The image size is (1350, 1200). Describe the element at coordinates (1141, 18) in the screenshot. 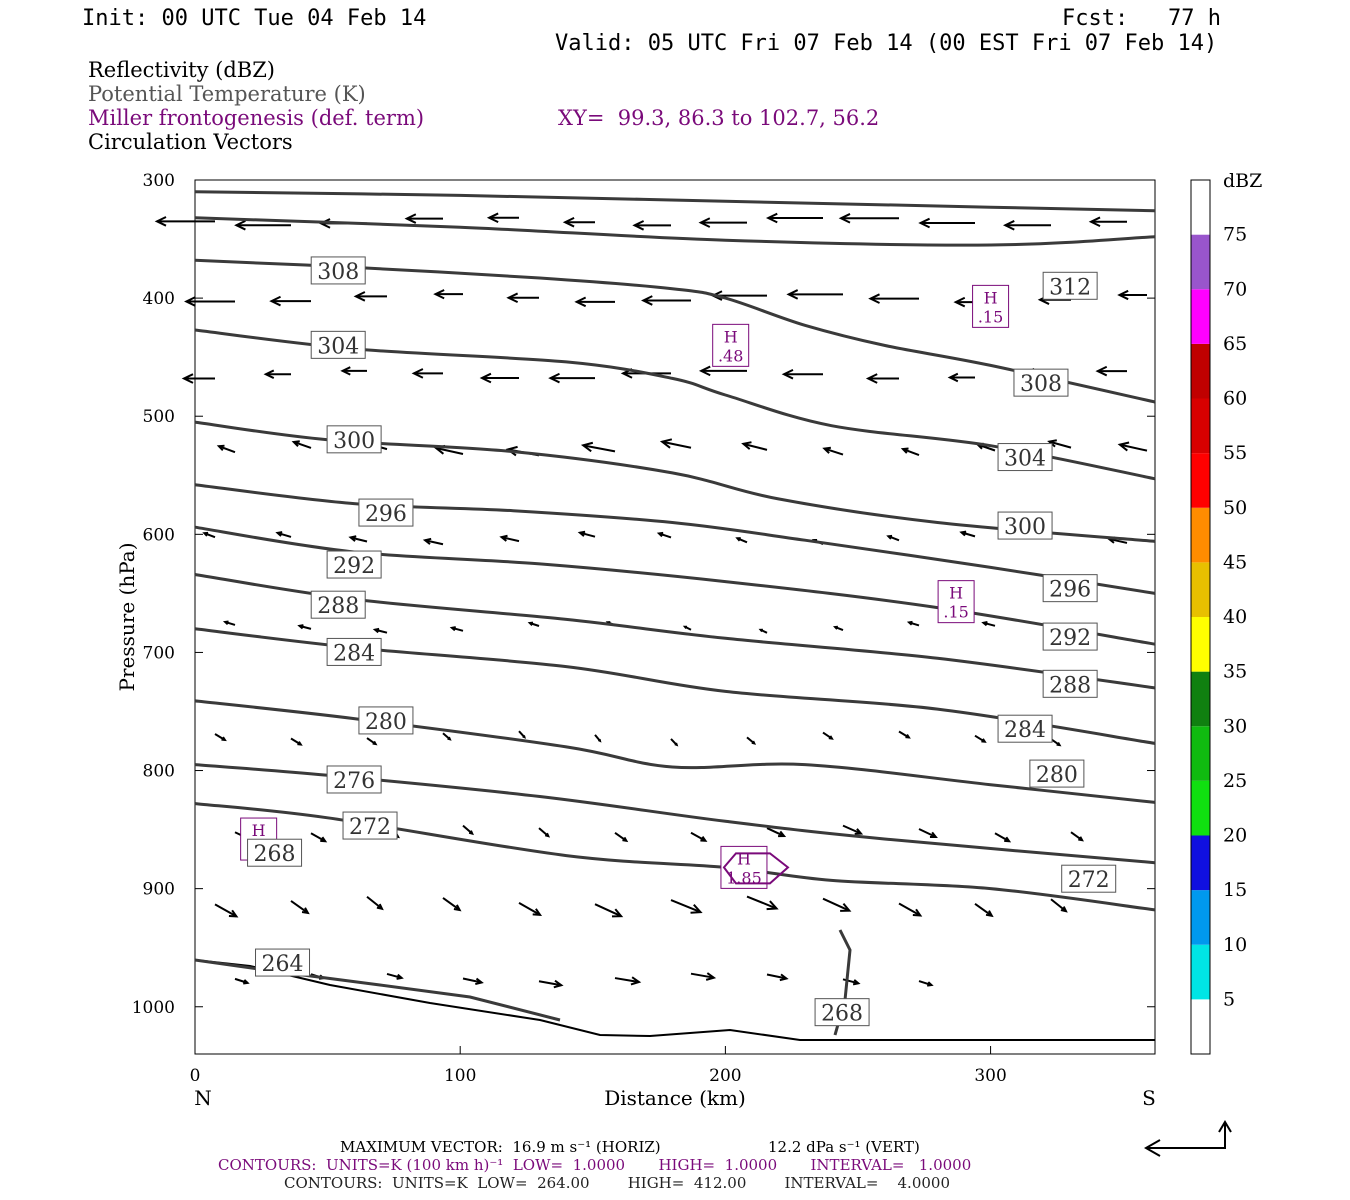

I see `forecast-hour: Fcst: 77 h` at that location.